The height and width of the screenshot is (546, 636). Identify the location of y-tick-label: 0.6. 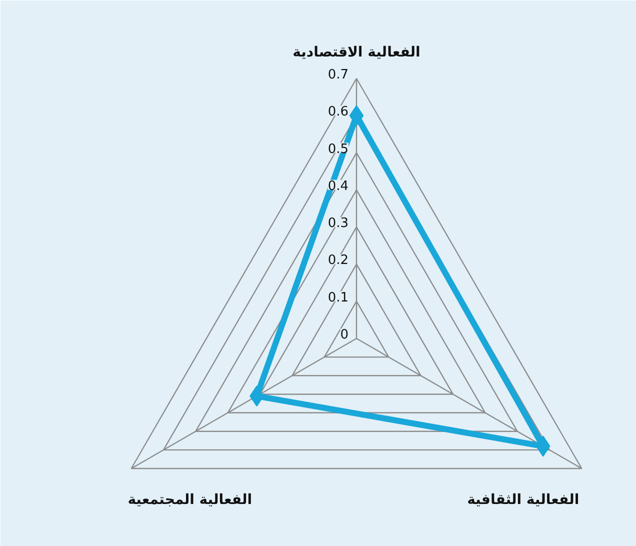
(338, 112).